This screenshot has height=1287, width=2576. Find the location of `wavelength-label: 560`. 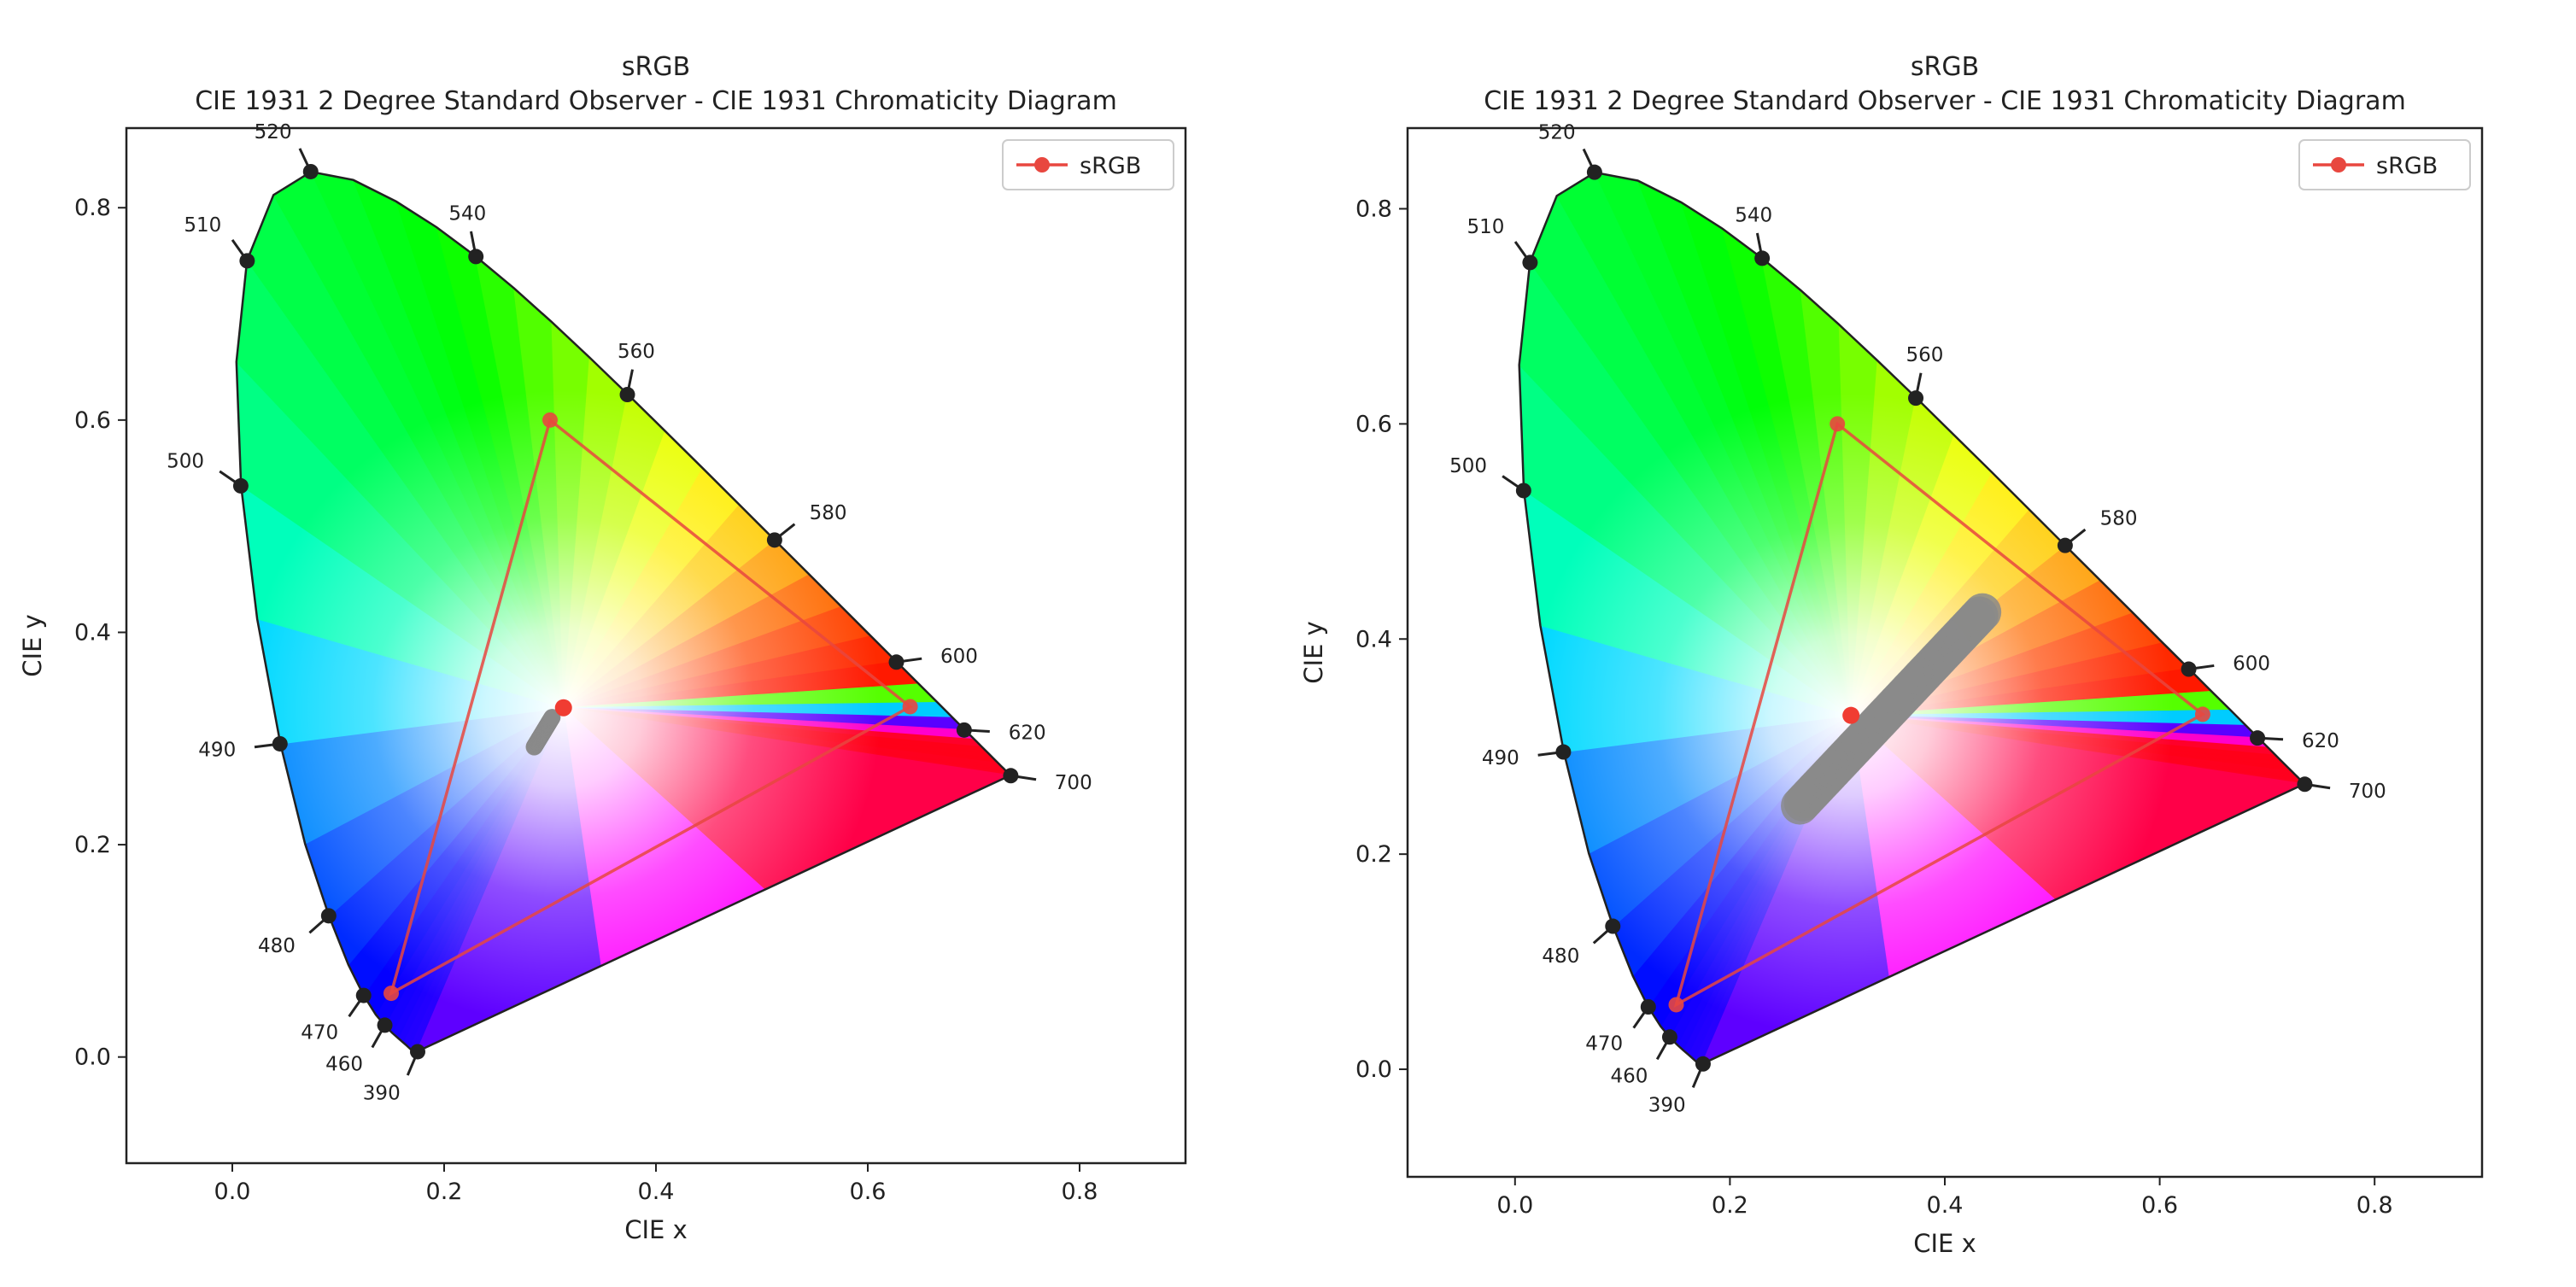

wavelength-label: 560 is located at coordinates (636, 352).